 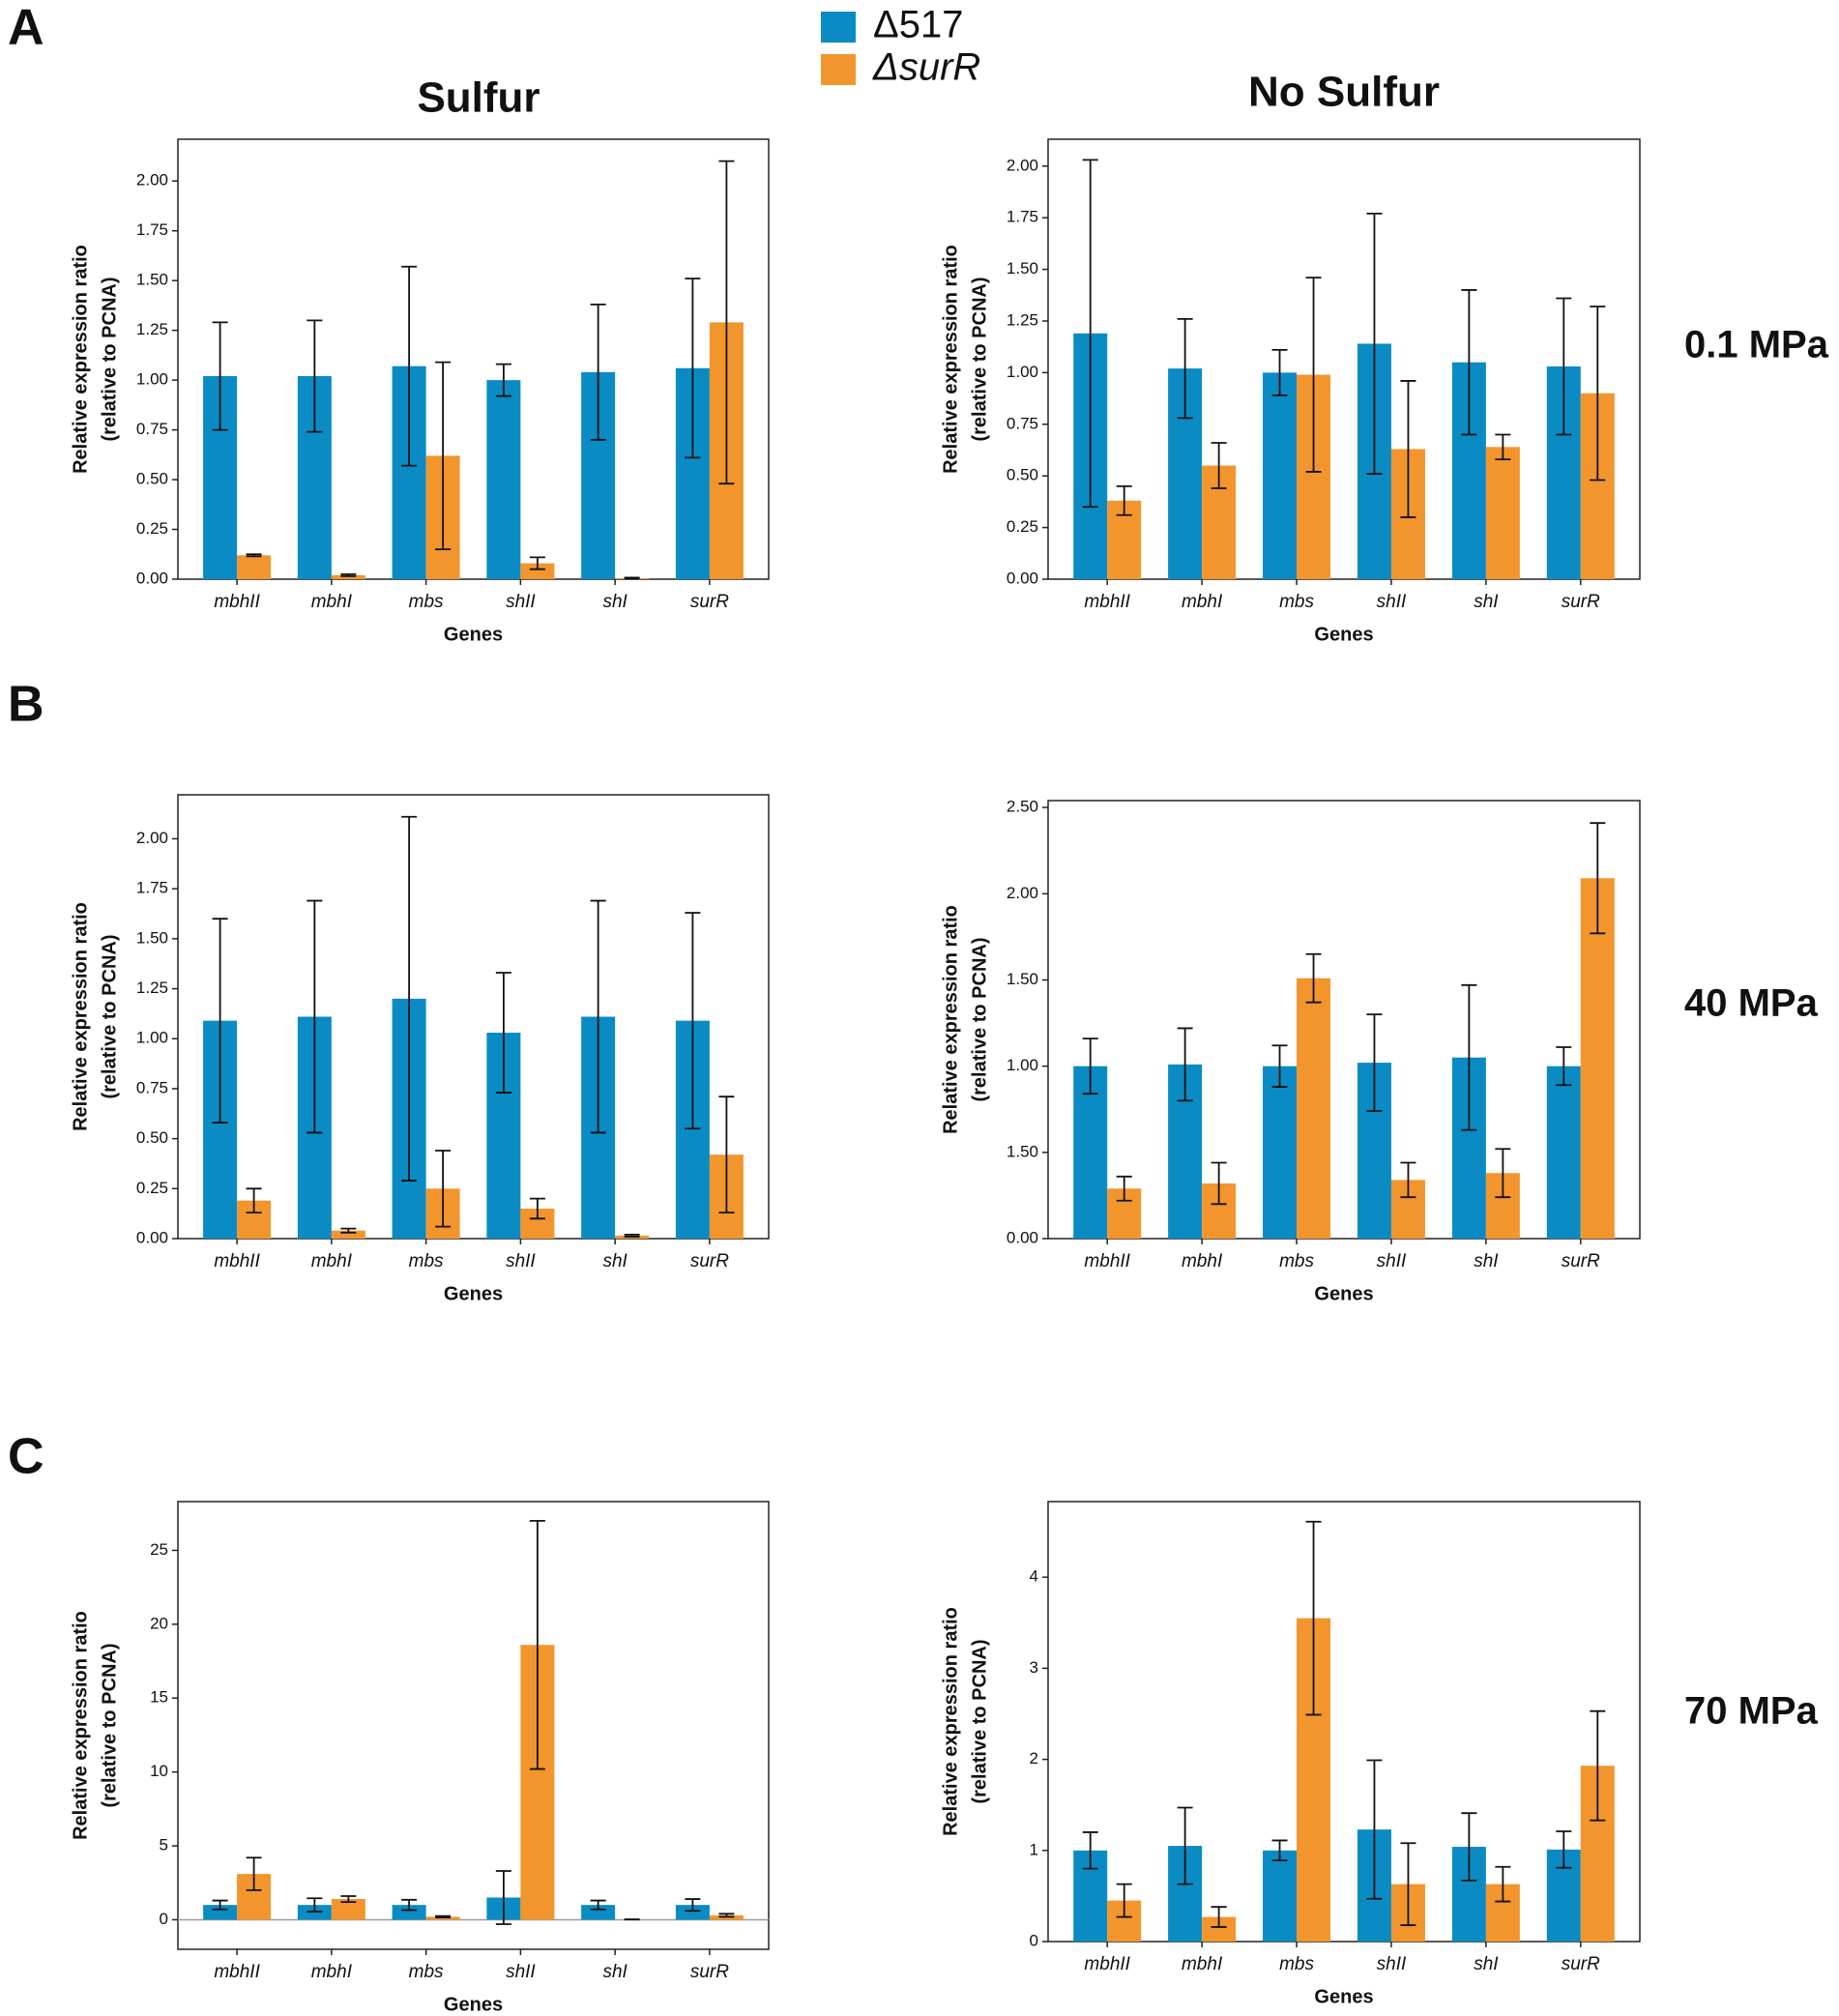 What do you see at coordinates (159, 1549) in the screenshot?
I see `y-tick-label: 25` at bounding box center [159, 1549].